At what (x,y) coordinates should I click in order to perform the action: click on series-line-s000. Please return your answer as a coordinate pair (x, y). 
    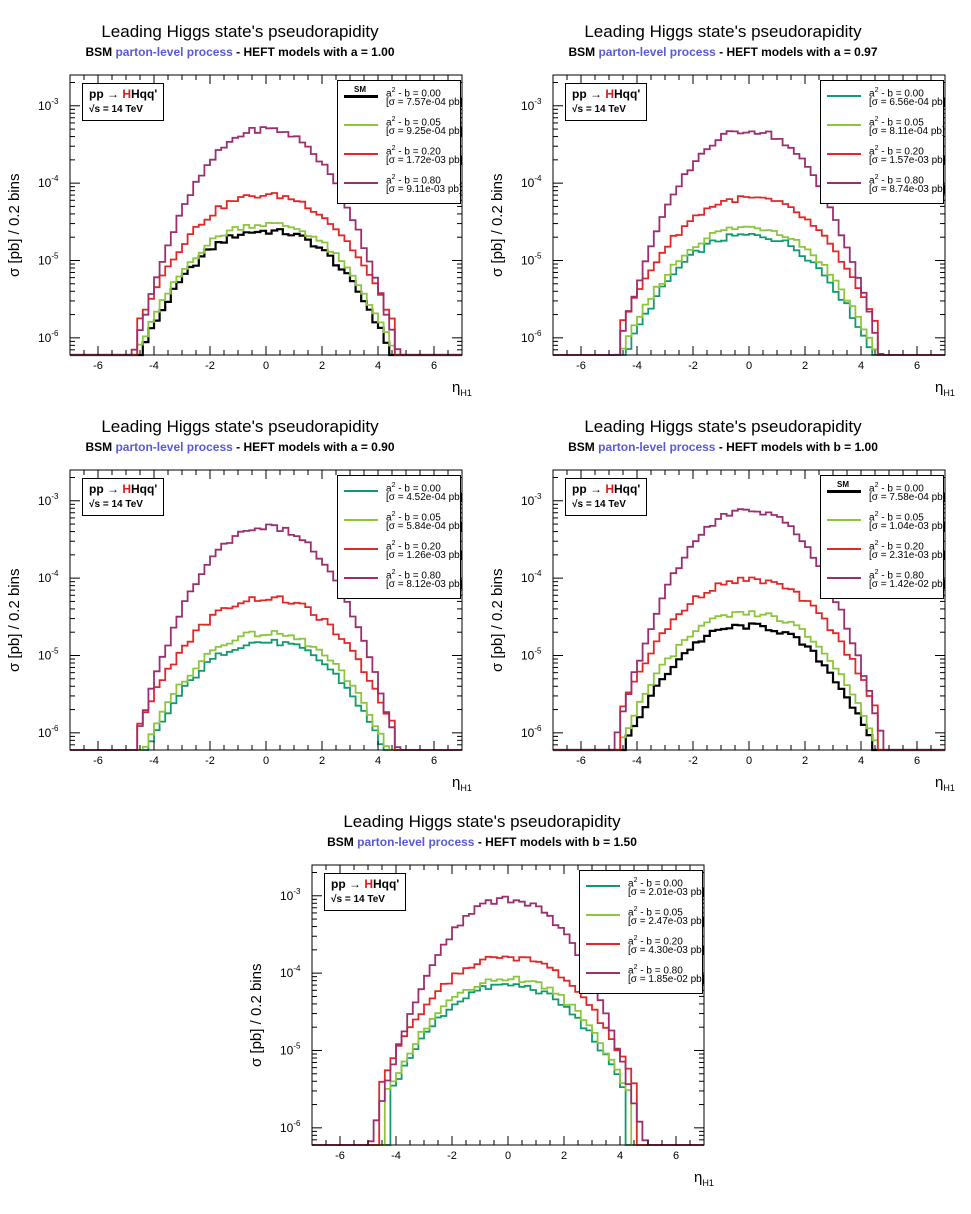
    Looking at the image, I should click on (749, 294).